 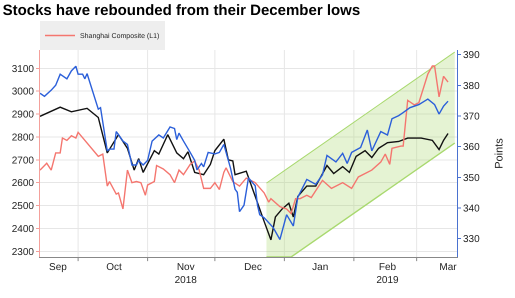 I want to click on chart-title: Stocks have rebounded from their December lows, so click(x=181, y=10).